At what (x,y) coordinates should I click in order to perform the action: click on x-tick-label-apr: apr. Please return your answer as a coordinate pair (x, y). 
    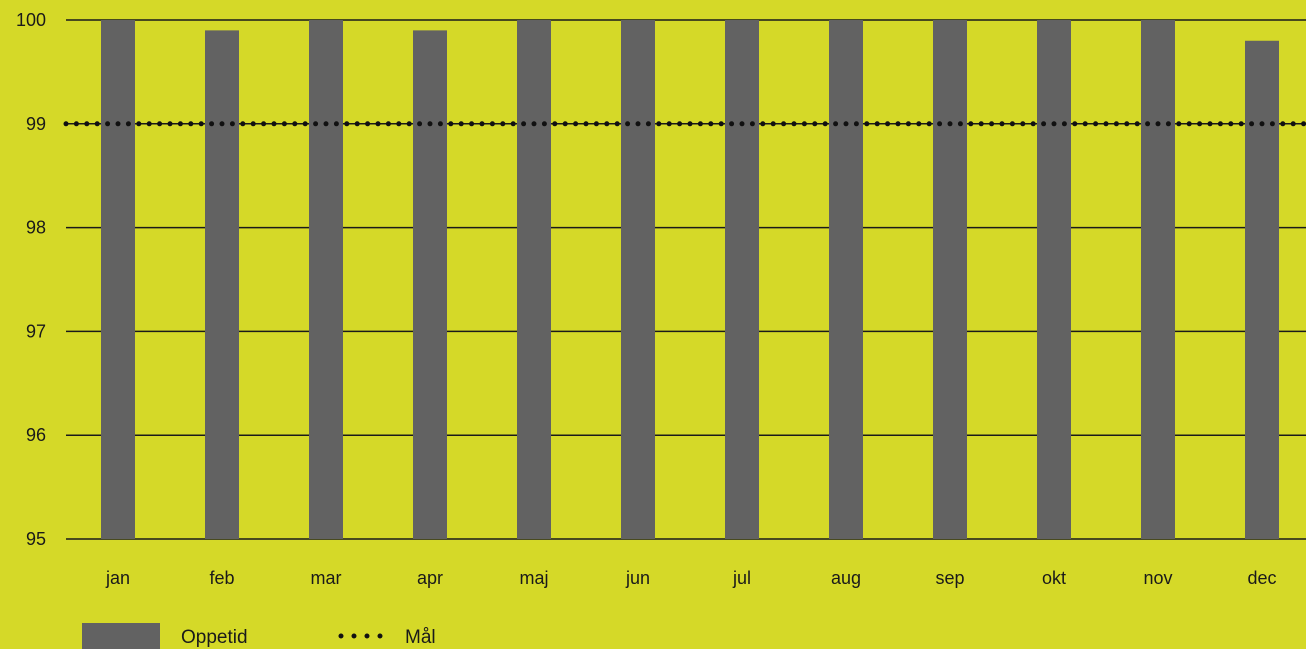
    Looking at the image, I should click on (430, 578).